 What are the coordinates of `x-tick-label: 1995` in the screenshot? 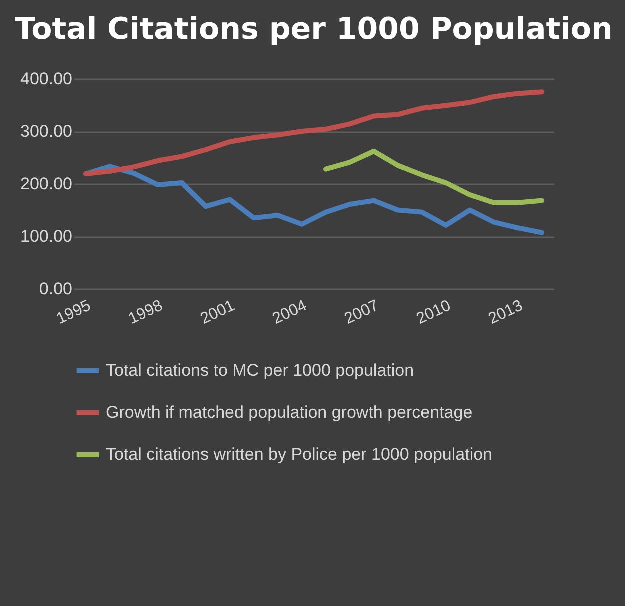 It's located at (74, 312).